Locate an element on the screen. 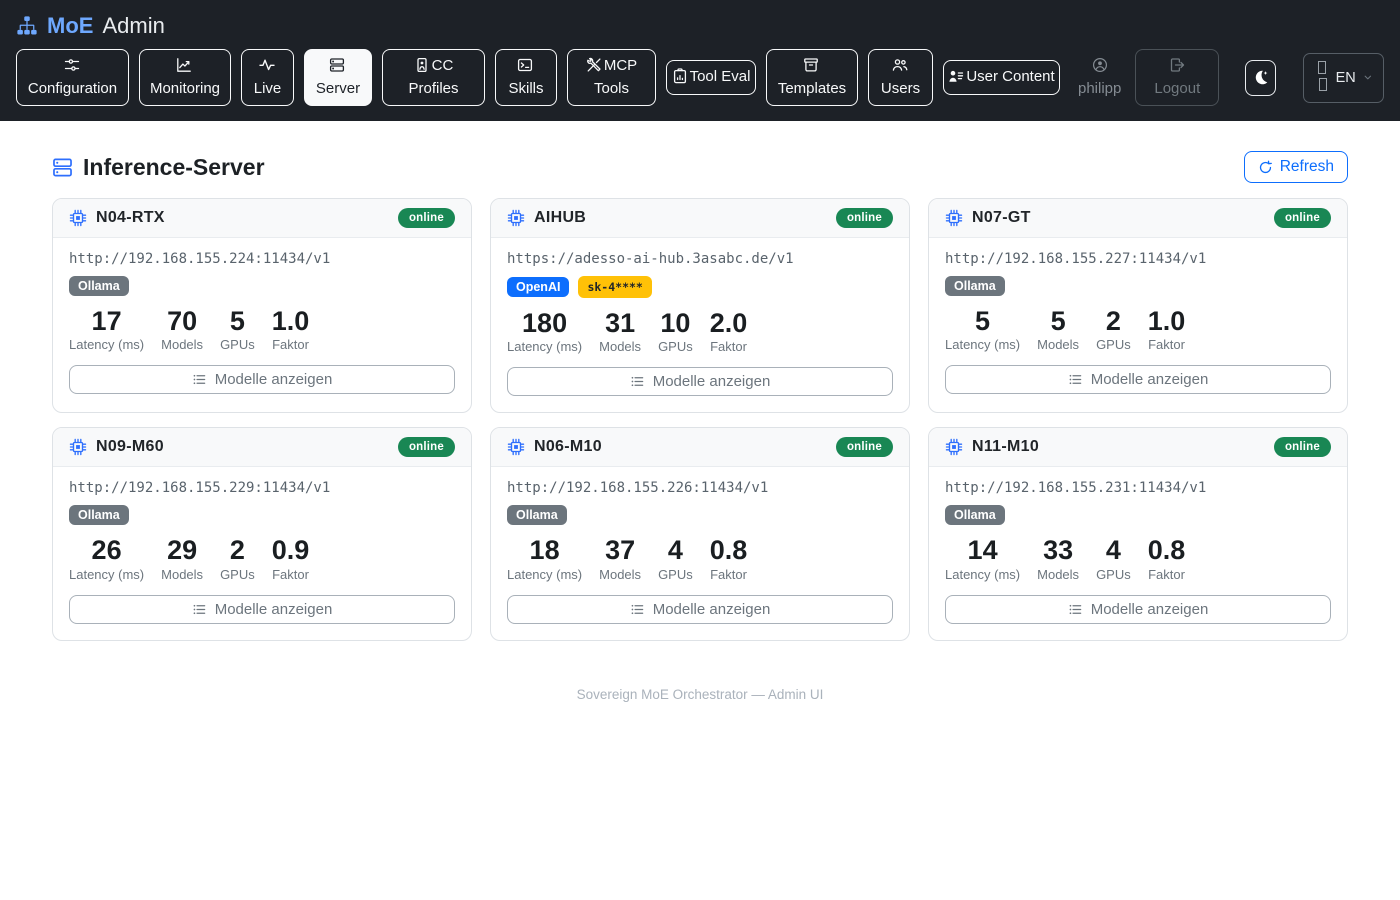 The image size is (1400, 900). server-stats: 17 Latency (ms) 70 Models 5 GPUs 1.0 Faktor is located at coordinates (189, 329).